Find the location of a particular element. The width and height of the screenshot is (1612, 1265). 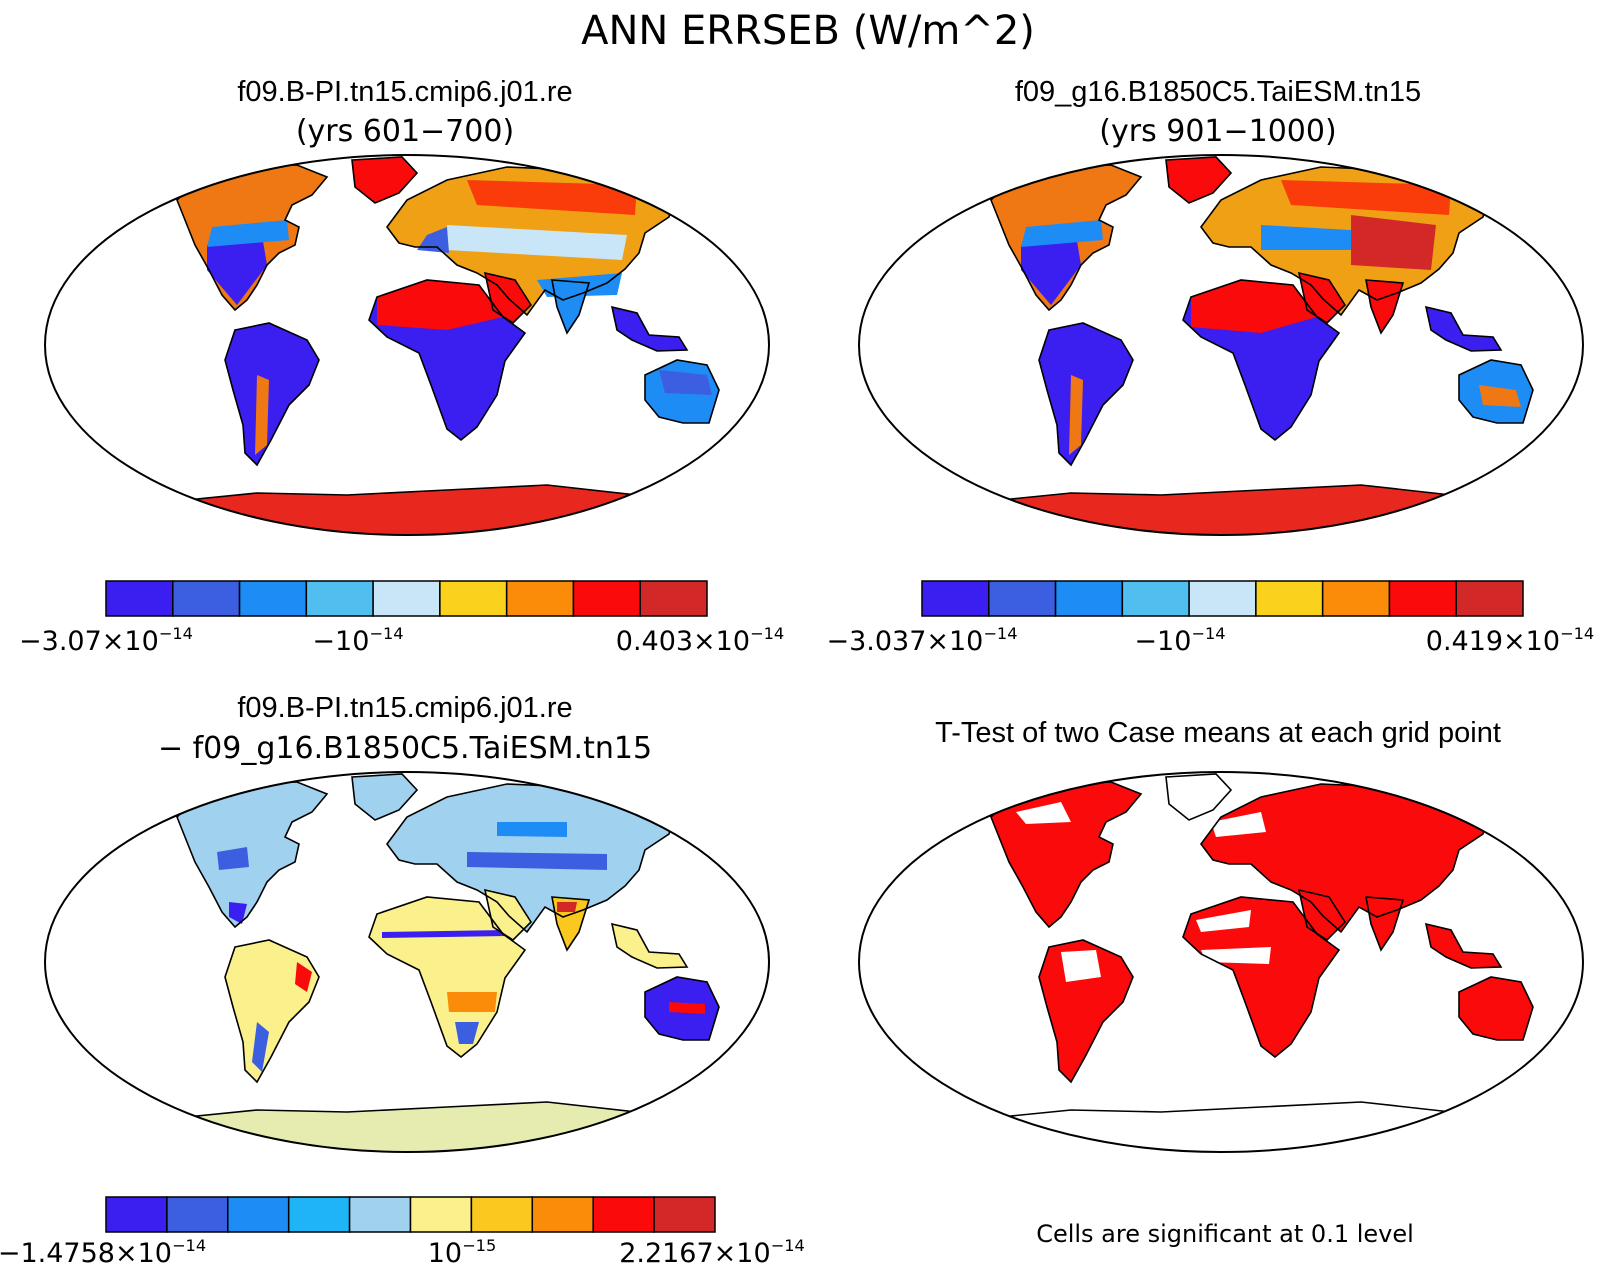

colorbar-case1 is located at coordinates (406, 598).